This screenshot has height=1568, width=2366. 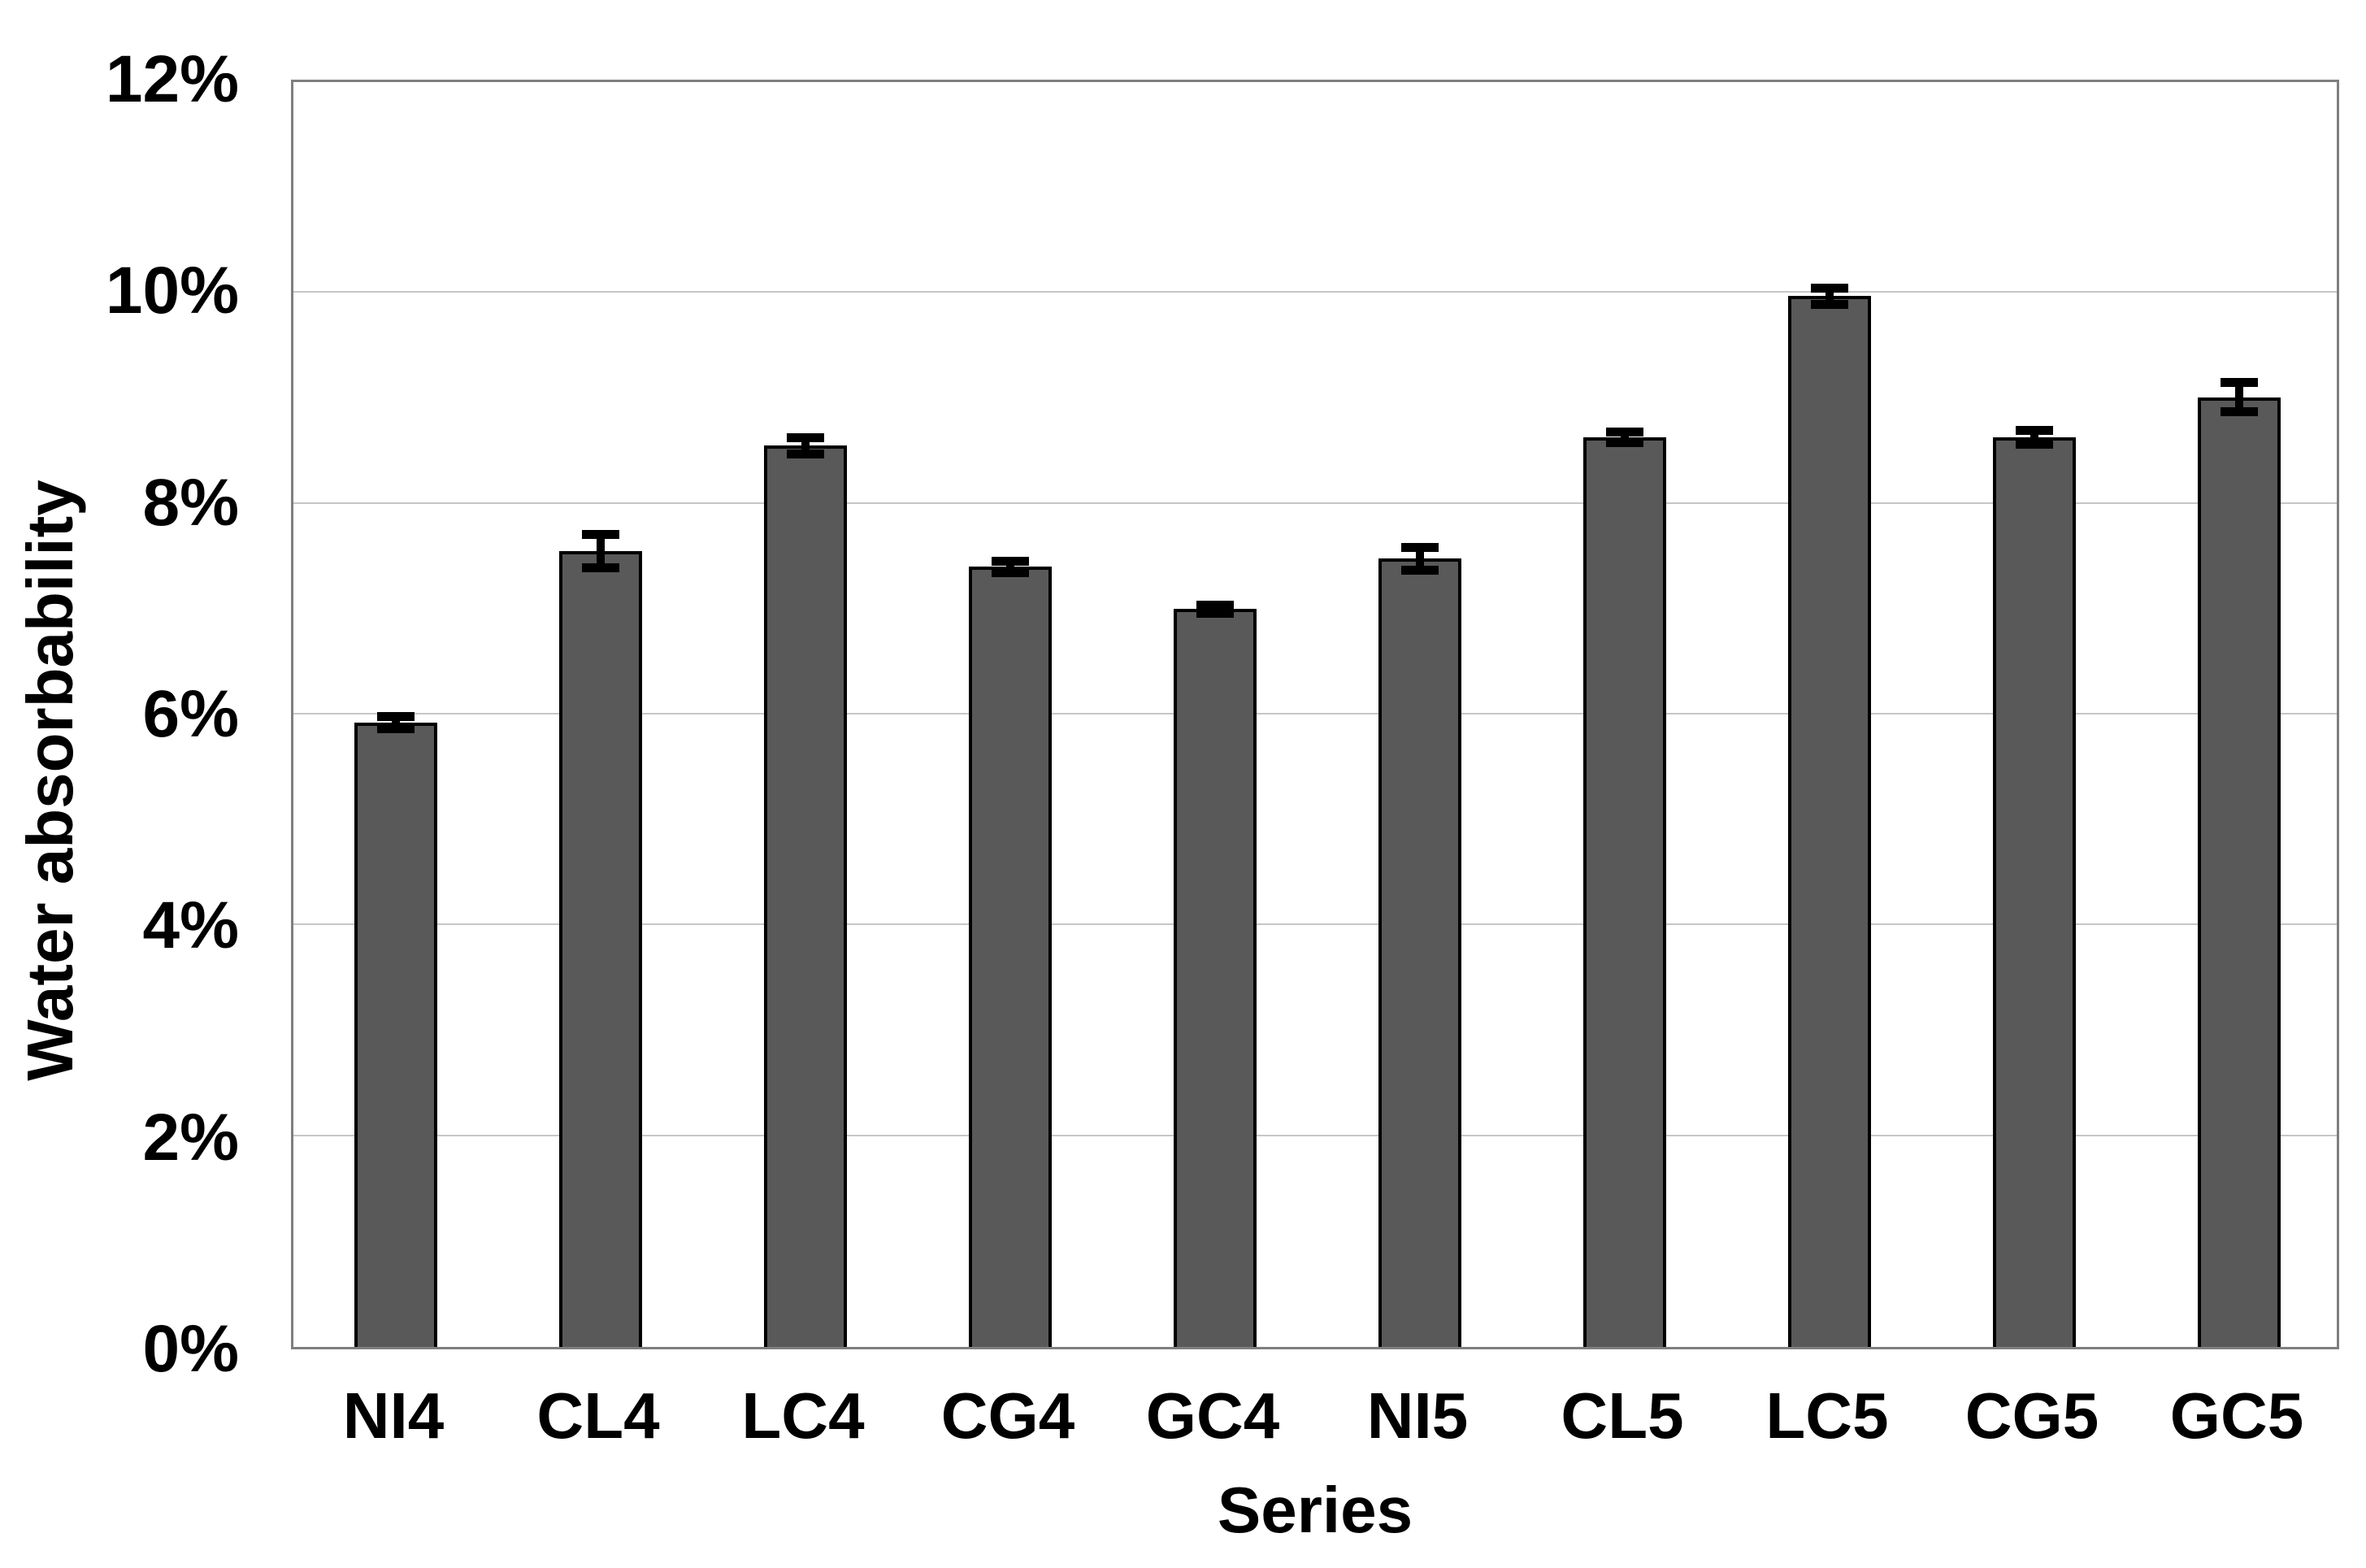 I want to click on x-axis-title: Series, so click(x=1315, y=1510).